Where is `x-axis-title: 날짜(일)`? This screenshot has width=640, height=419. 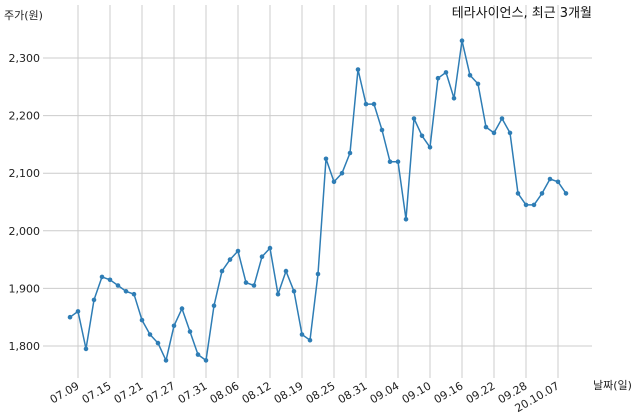
x-axis-title: 날짜(일) is located at coordinates (612, 385).